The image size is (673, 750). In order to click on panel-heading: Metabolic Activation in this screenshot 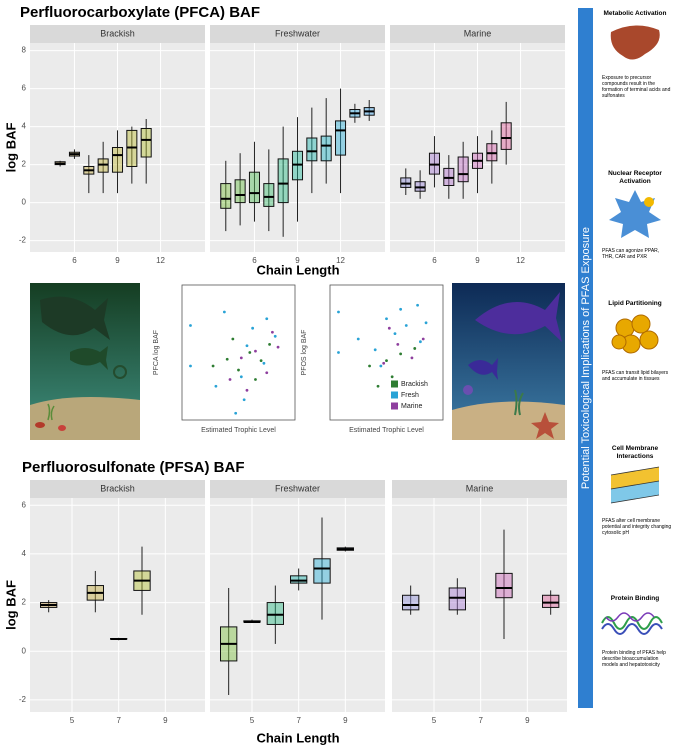, I will do `click(635, 13)`.